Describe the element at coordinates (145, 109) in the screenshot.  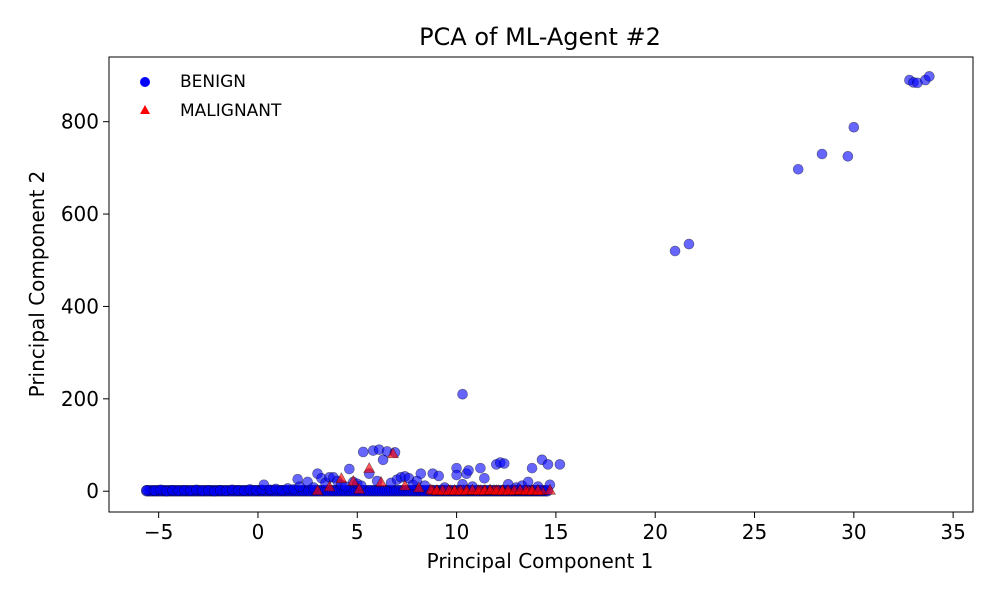
I see `legend-marker-malignant` at that location.